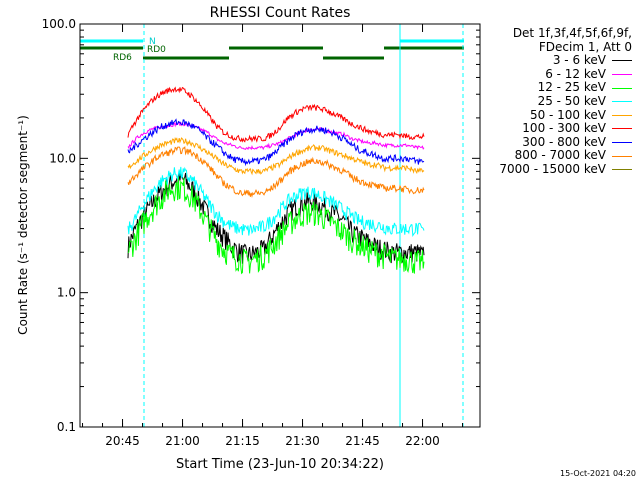 The image size is (640, 480). Describe the element at coordinates (156, 50) in the screenshot. I see `state-label-rd0: RD0` at that location.